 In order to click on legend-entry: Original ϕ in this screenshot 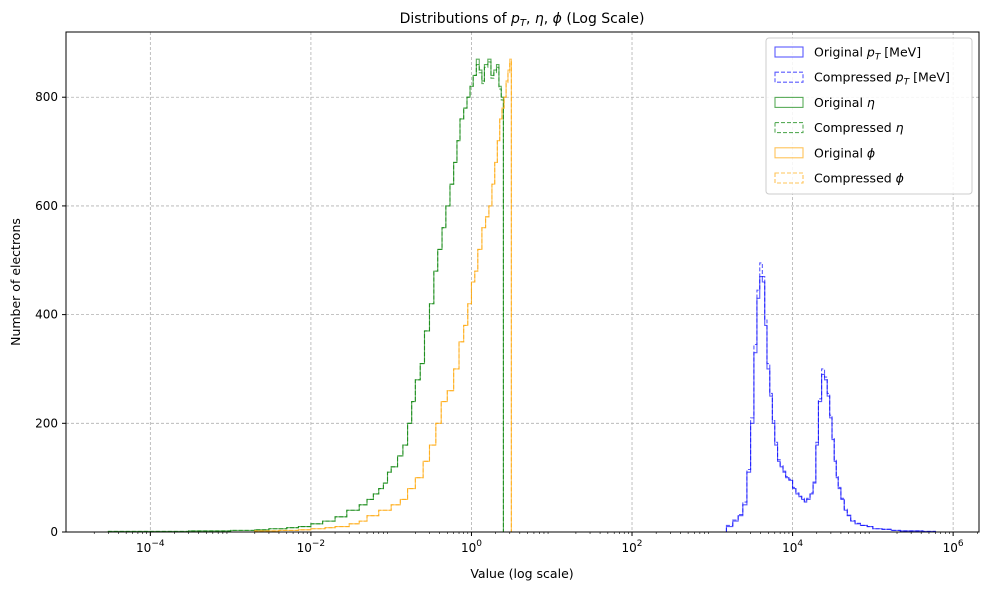, I will do `click(824, 152)`.